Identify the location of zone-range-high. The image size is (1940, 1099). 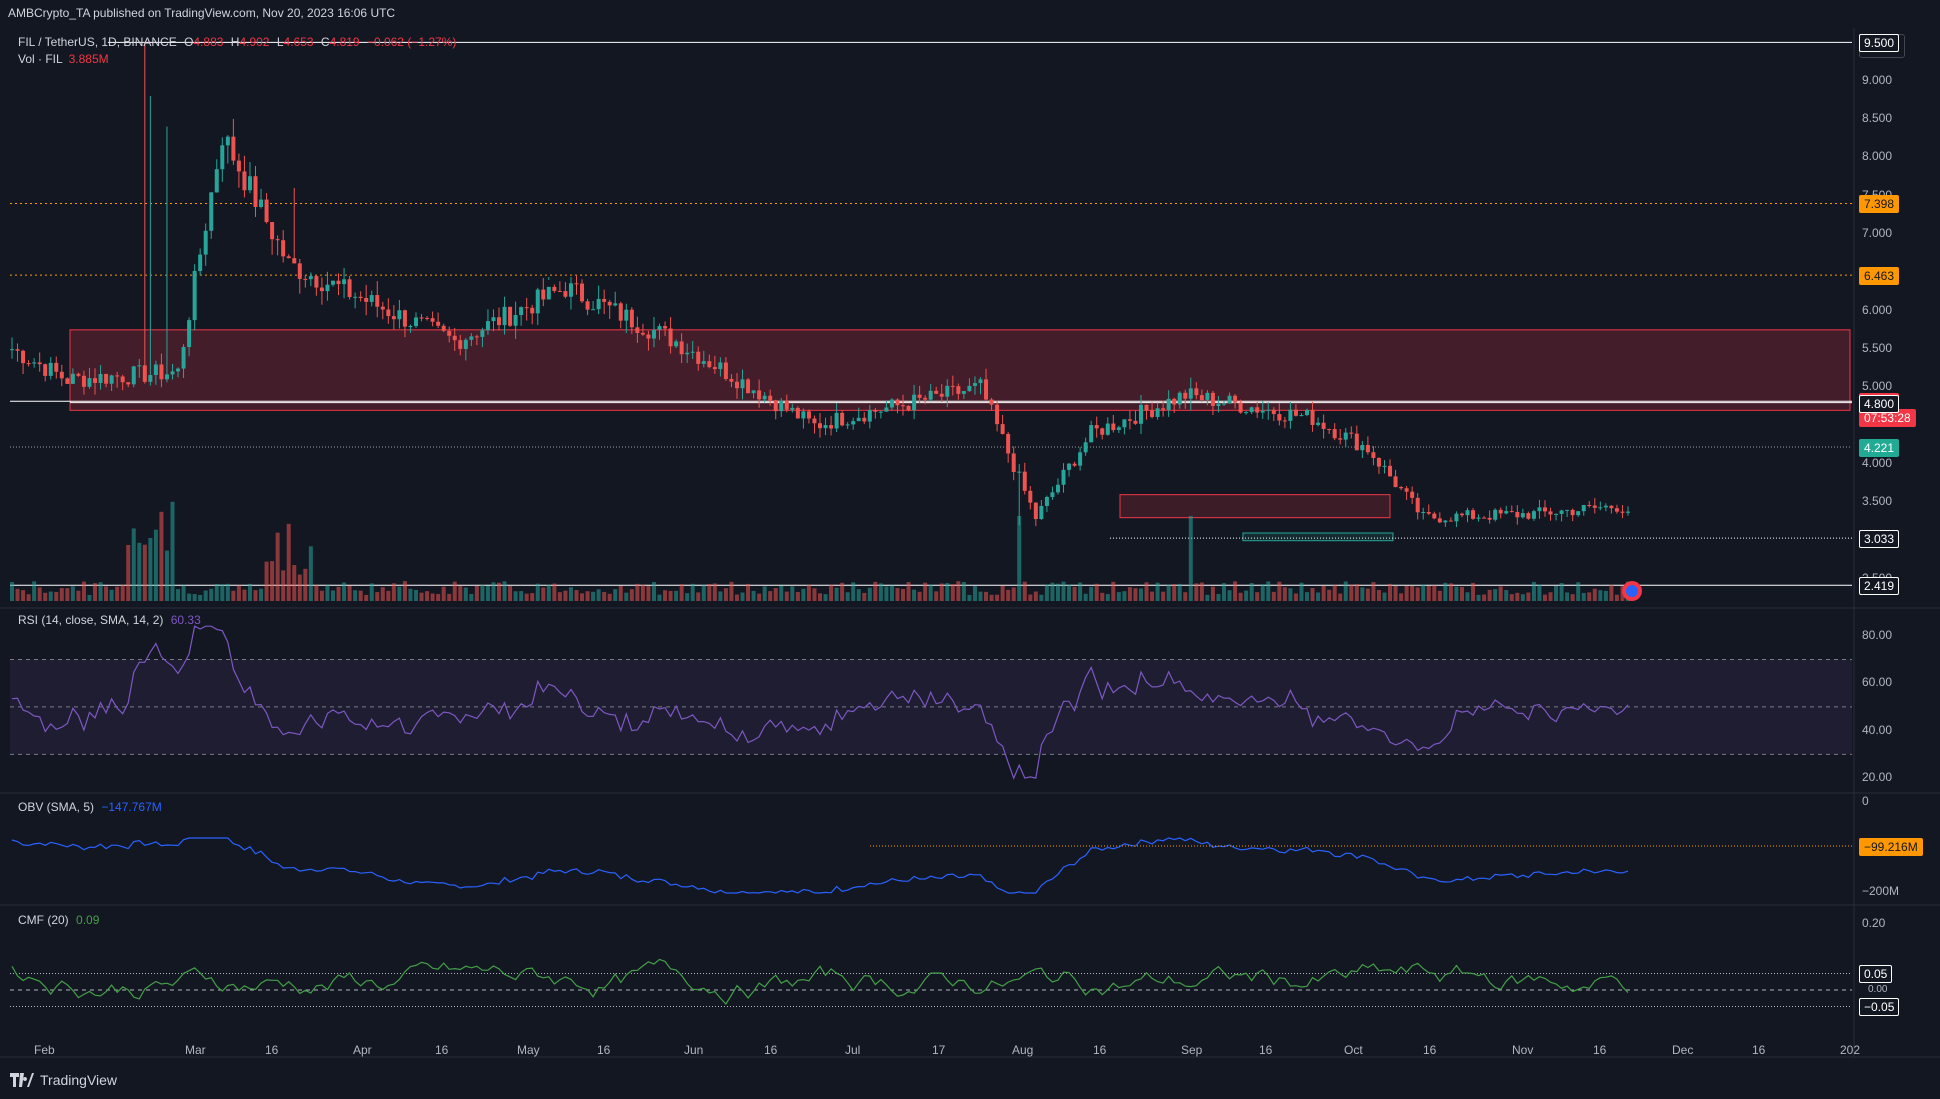
(1255, 506).